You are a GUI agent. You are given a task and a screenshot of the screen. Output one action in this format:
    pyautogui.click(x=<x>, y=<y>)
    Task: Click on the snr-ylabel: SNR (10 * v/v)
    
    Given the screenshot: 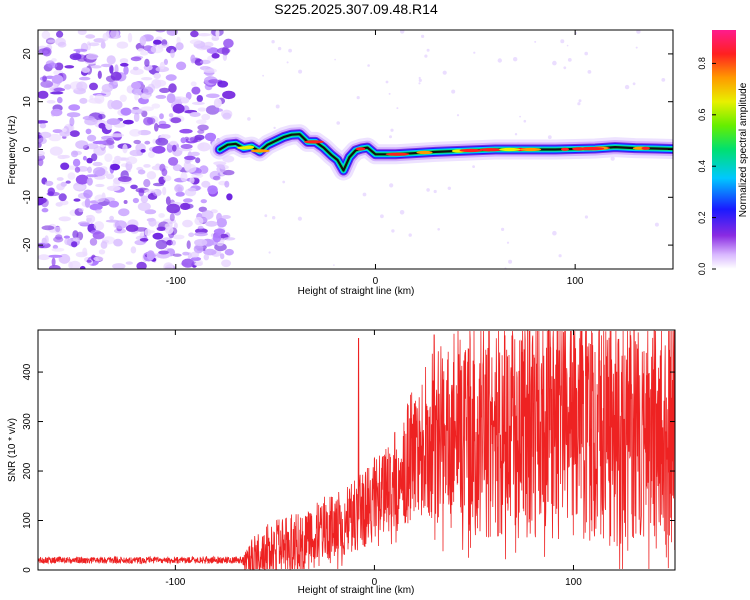 What is the action you would take?
    pyautogui.click(x=12, y=450)
    